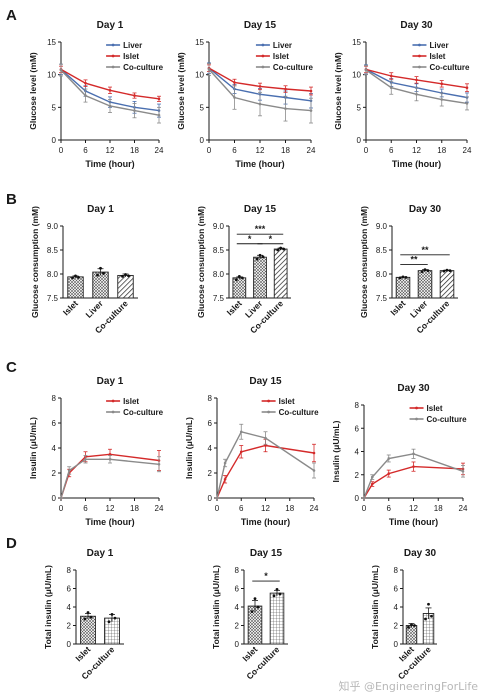 The width and height of the screenshot is (486, 696). I want to click on significance-label: *, so click(250, 239).